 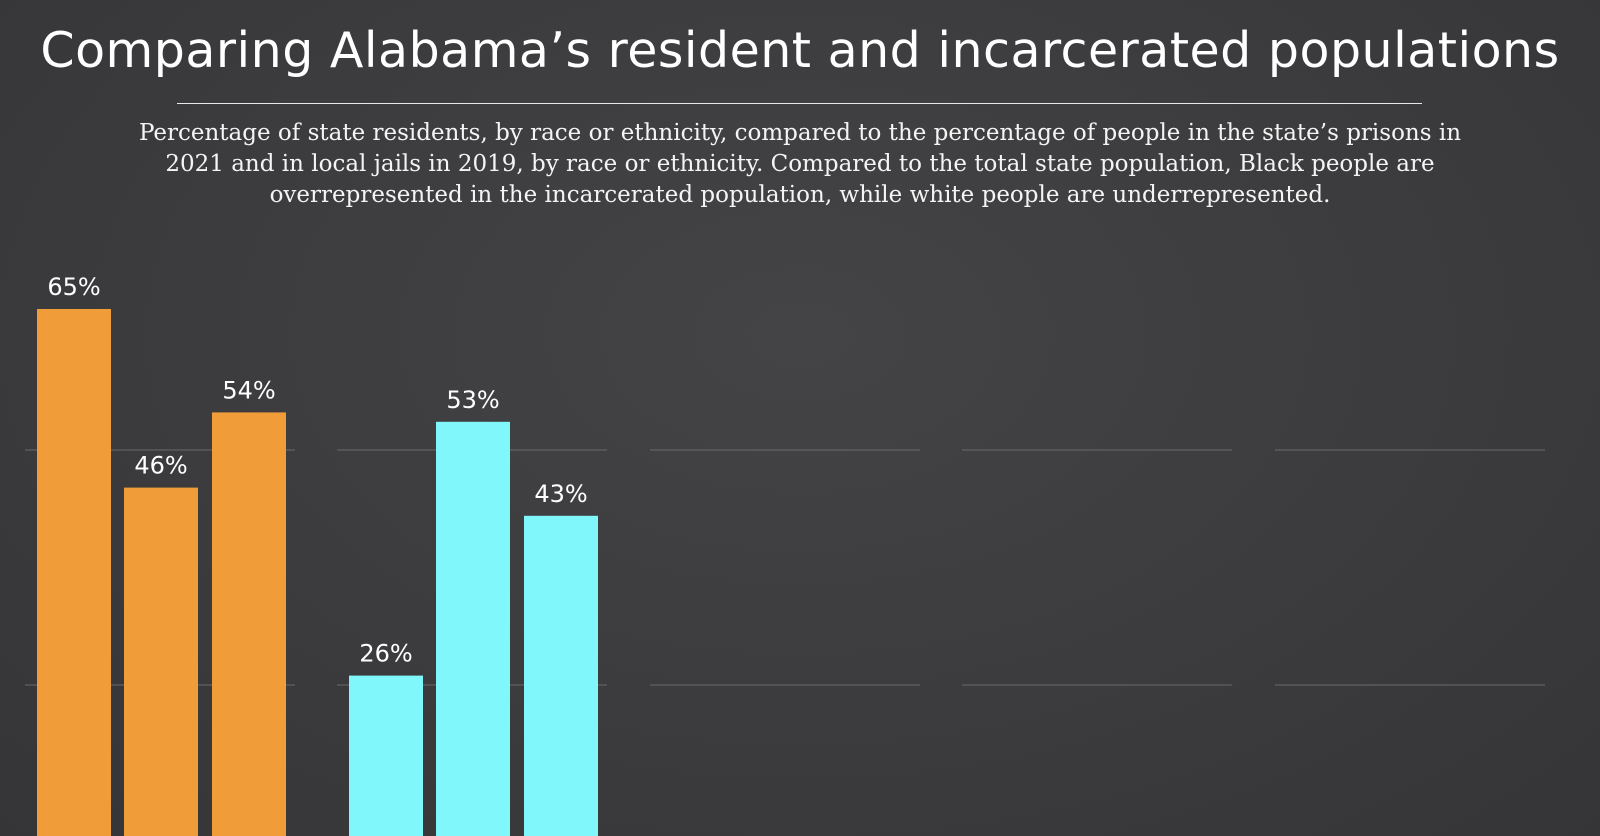 I want to click on data-label: 53%, so click(x=472, y=400).